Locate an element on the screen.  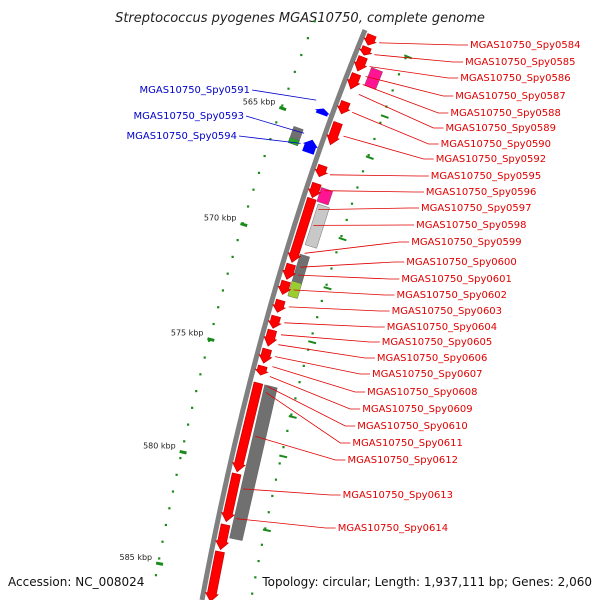
gene-label-forward: MGAS10750_Spy0602 is located at coordinates (452, 295).